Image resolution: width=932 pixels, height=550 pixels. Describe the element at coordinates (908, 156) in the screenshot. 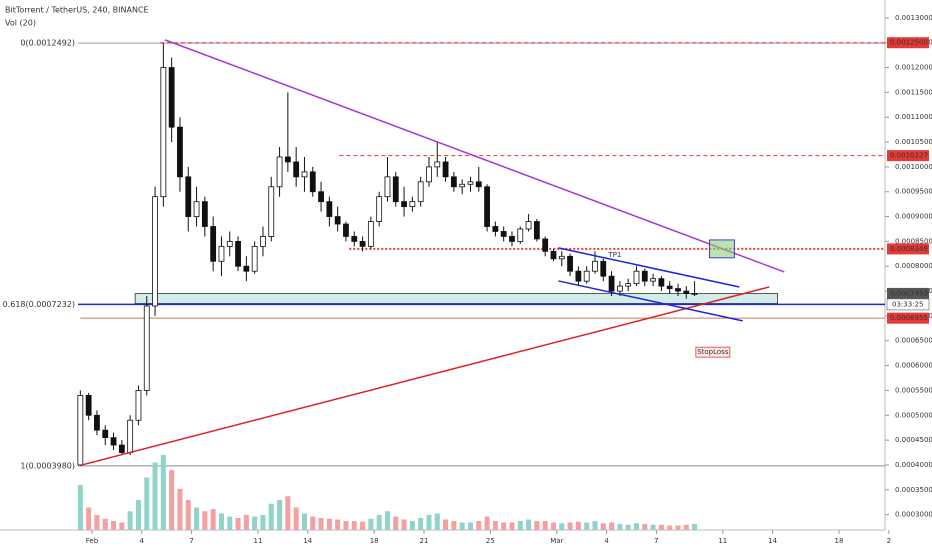

I see `level-tag-bg` at that location.